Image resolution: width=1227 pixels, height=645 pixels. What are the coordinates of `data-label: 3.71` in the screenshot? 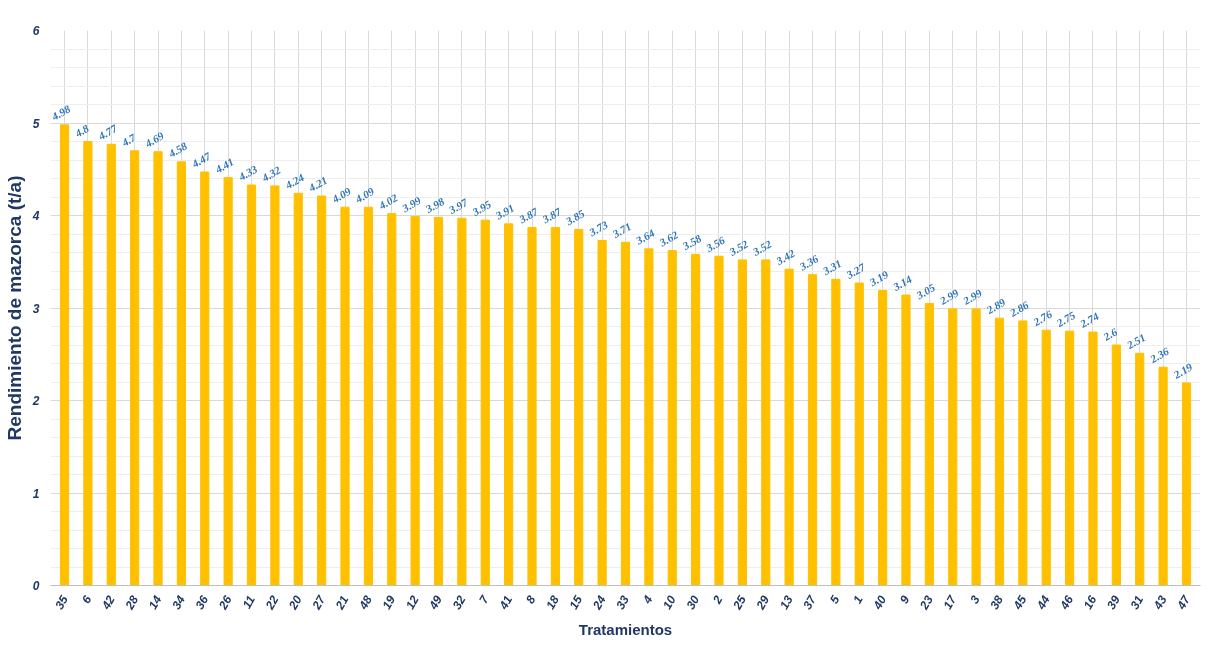 It's located at (621, 230).